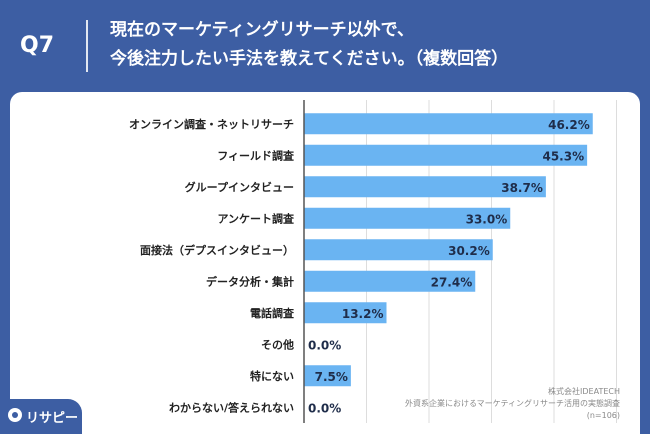 Image resolution: width=650 pixels, height=434 pixels. Describe the element at coordinates (331, 377) in the screenshot. I see `value-label: 7.5%` at that location.